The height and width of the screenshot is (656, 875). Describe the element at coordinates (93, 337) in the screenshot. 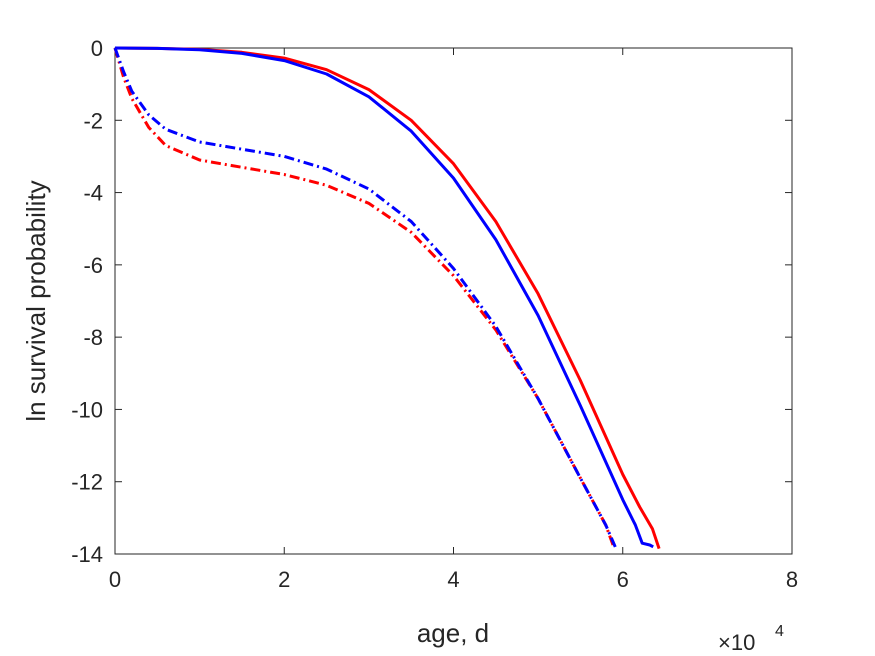

I see `y-tick-label: -8` at that location.